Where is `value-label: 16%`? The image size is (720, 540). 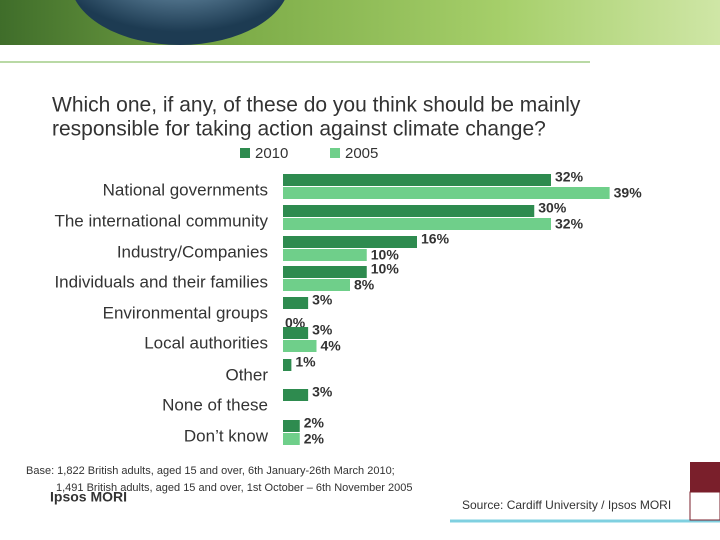
value-label: 16% is located at coordinates (435, 239).